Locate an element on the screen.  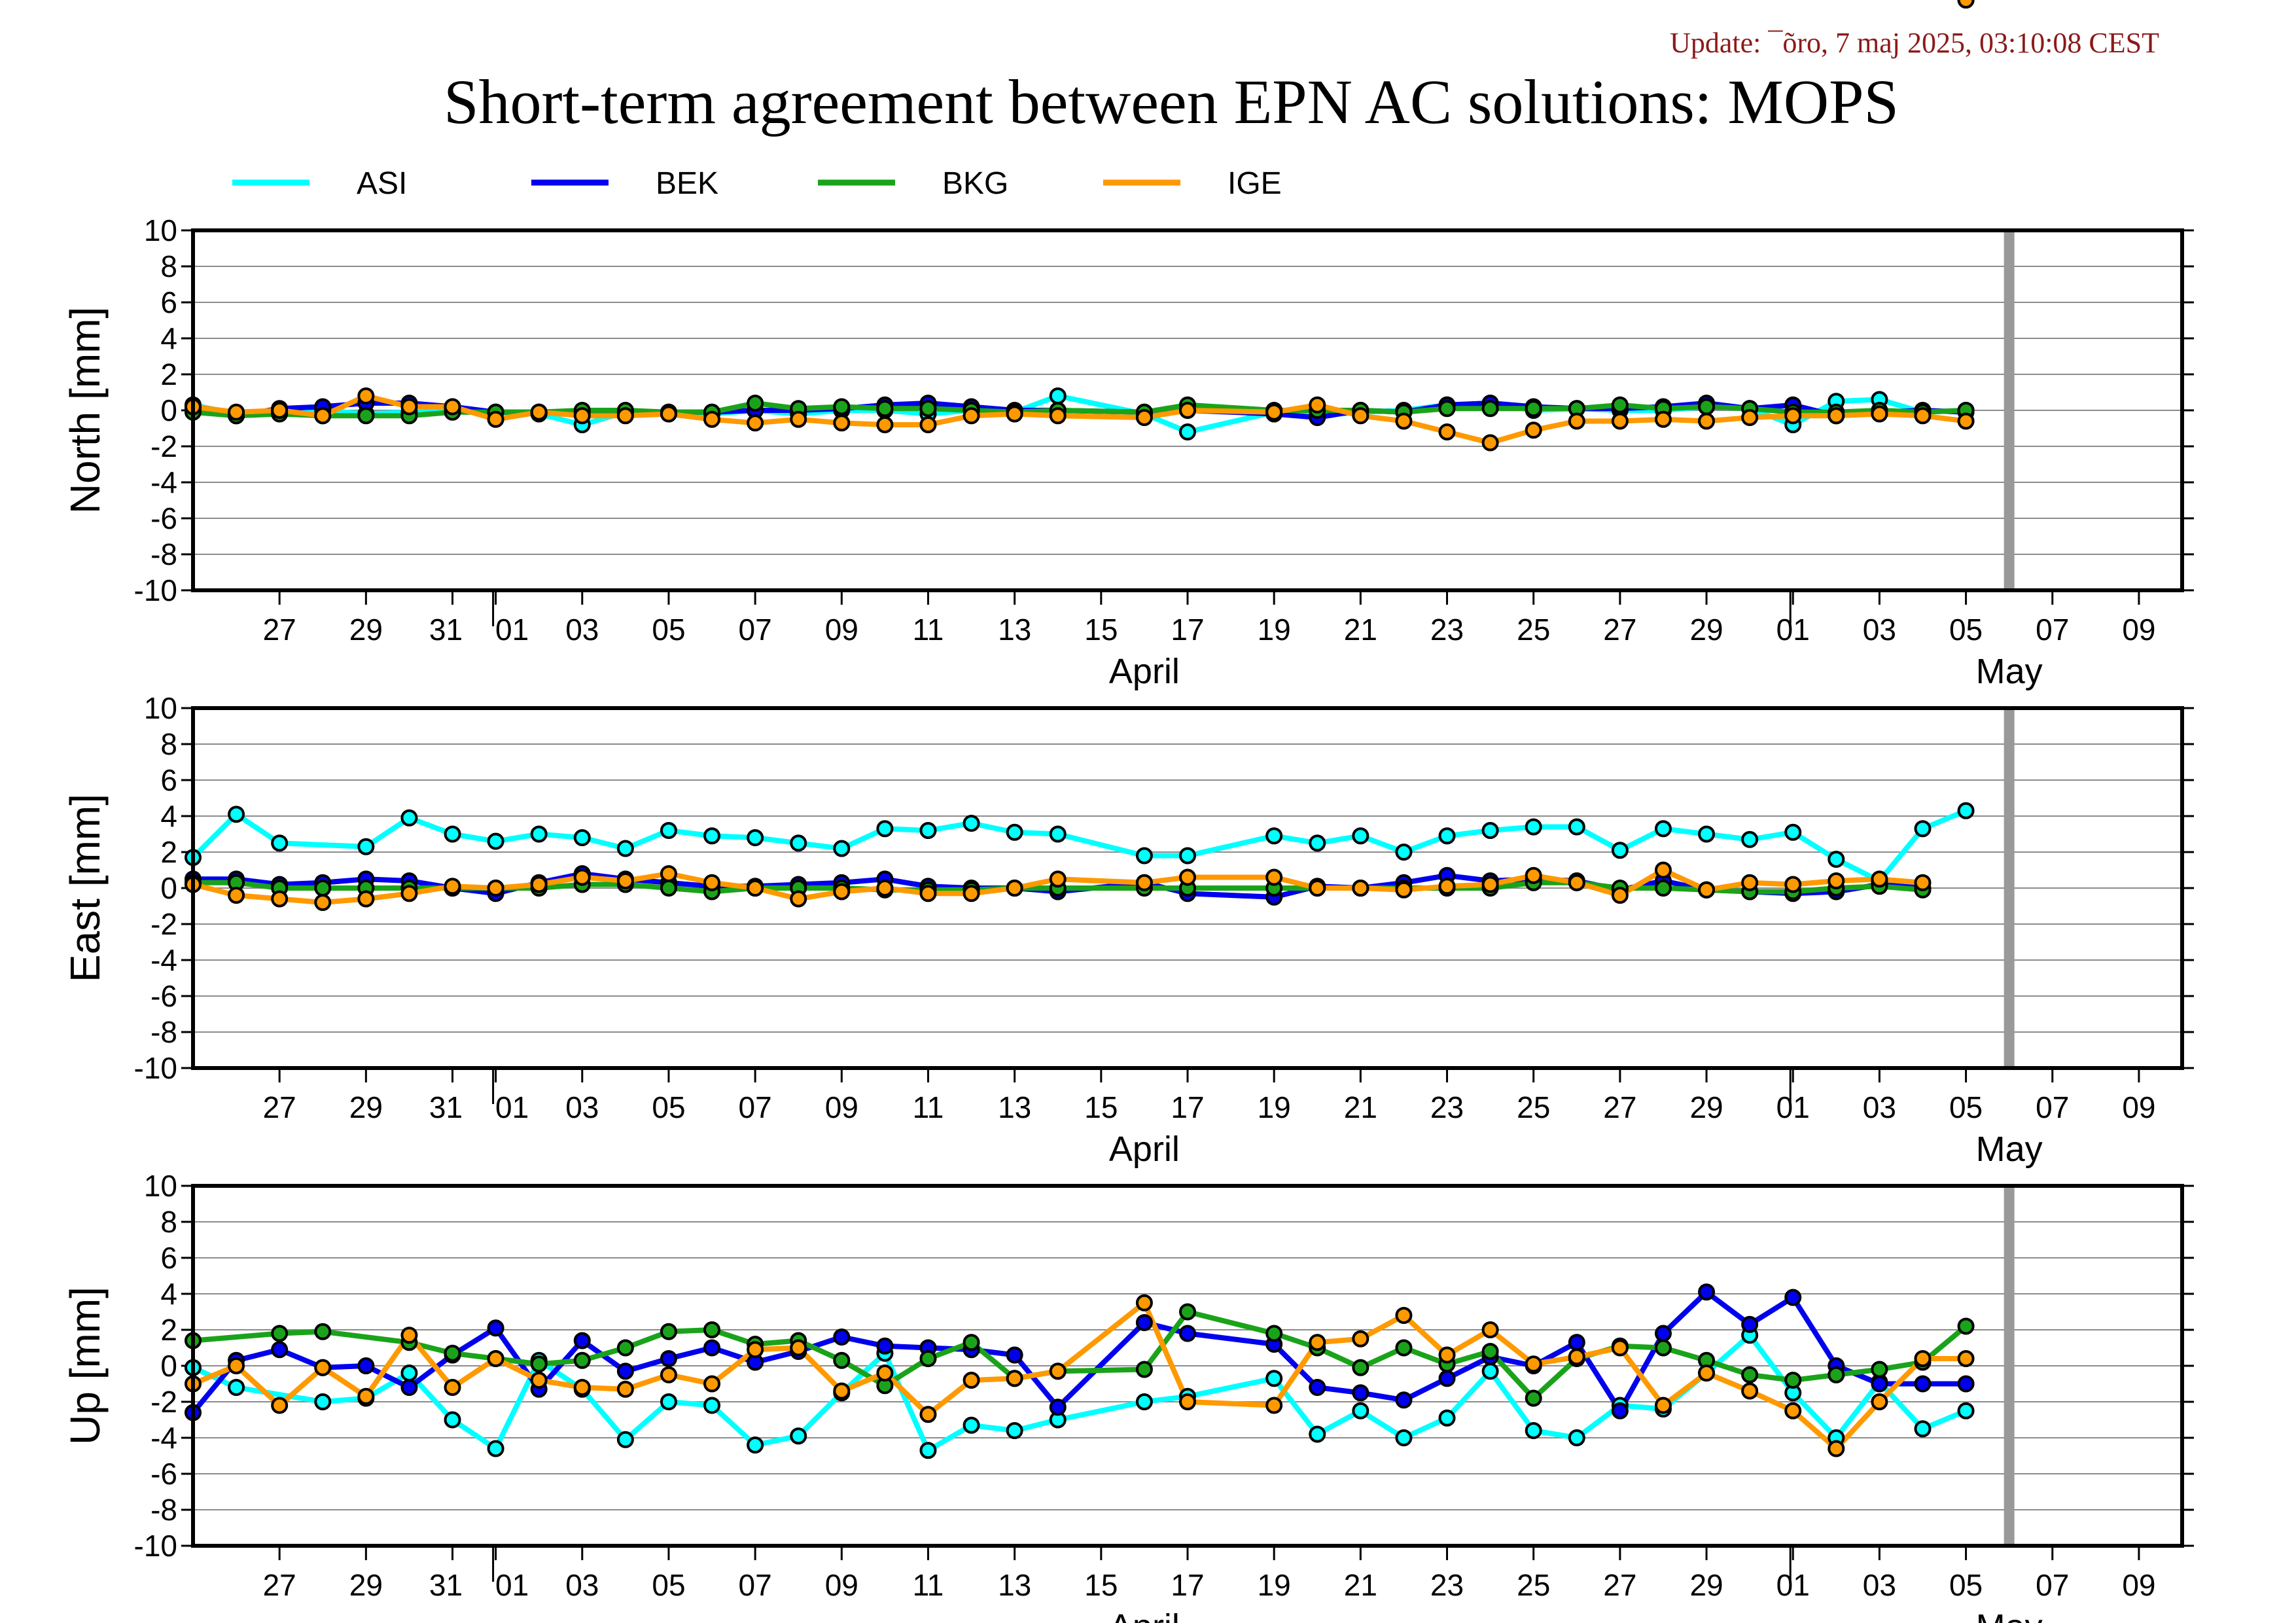
x-tick-label: 15 is located at coordinates (1101, 1107).